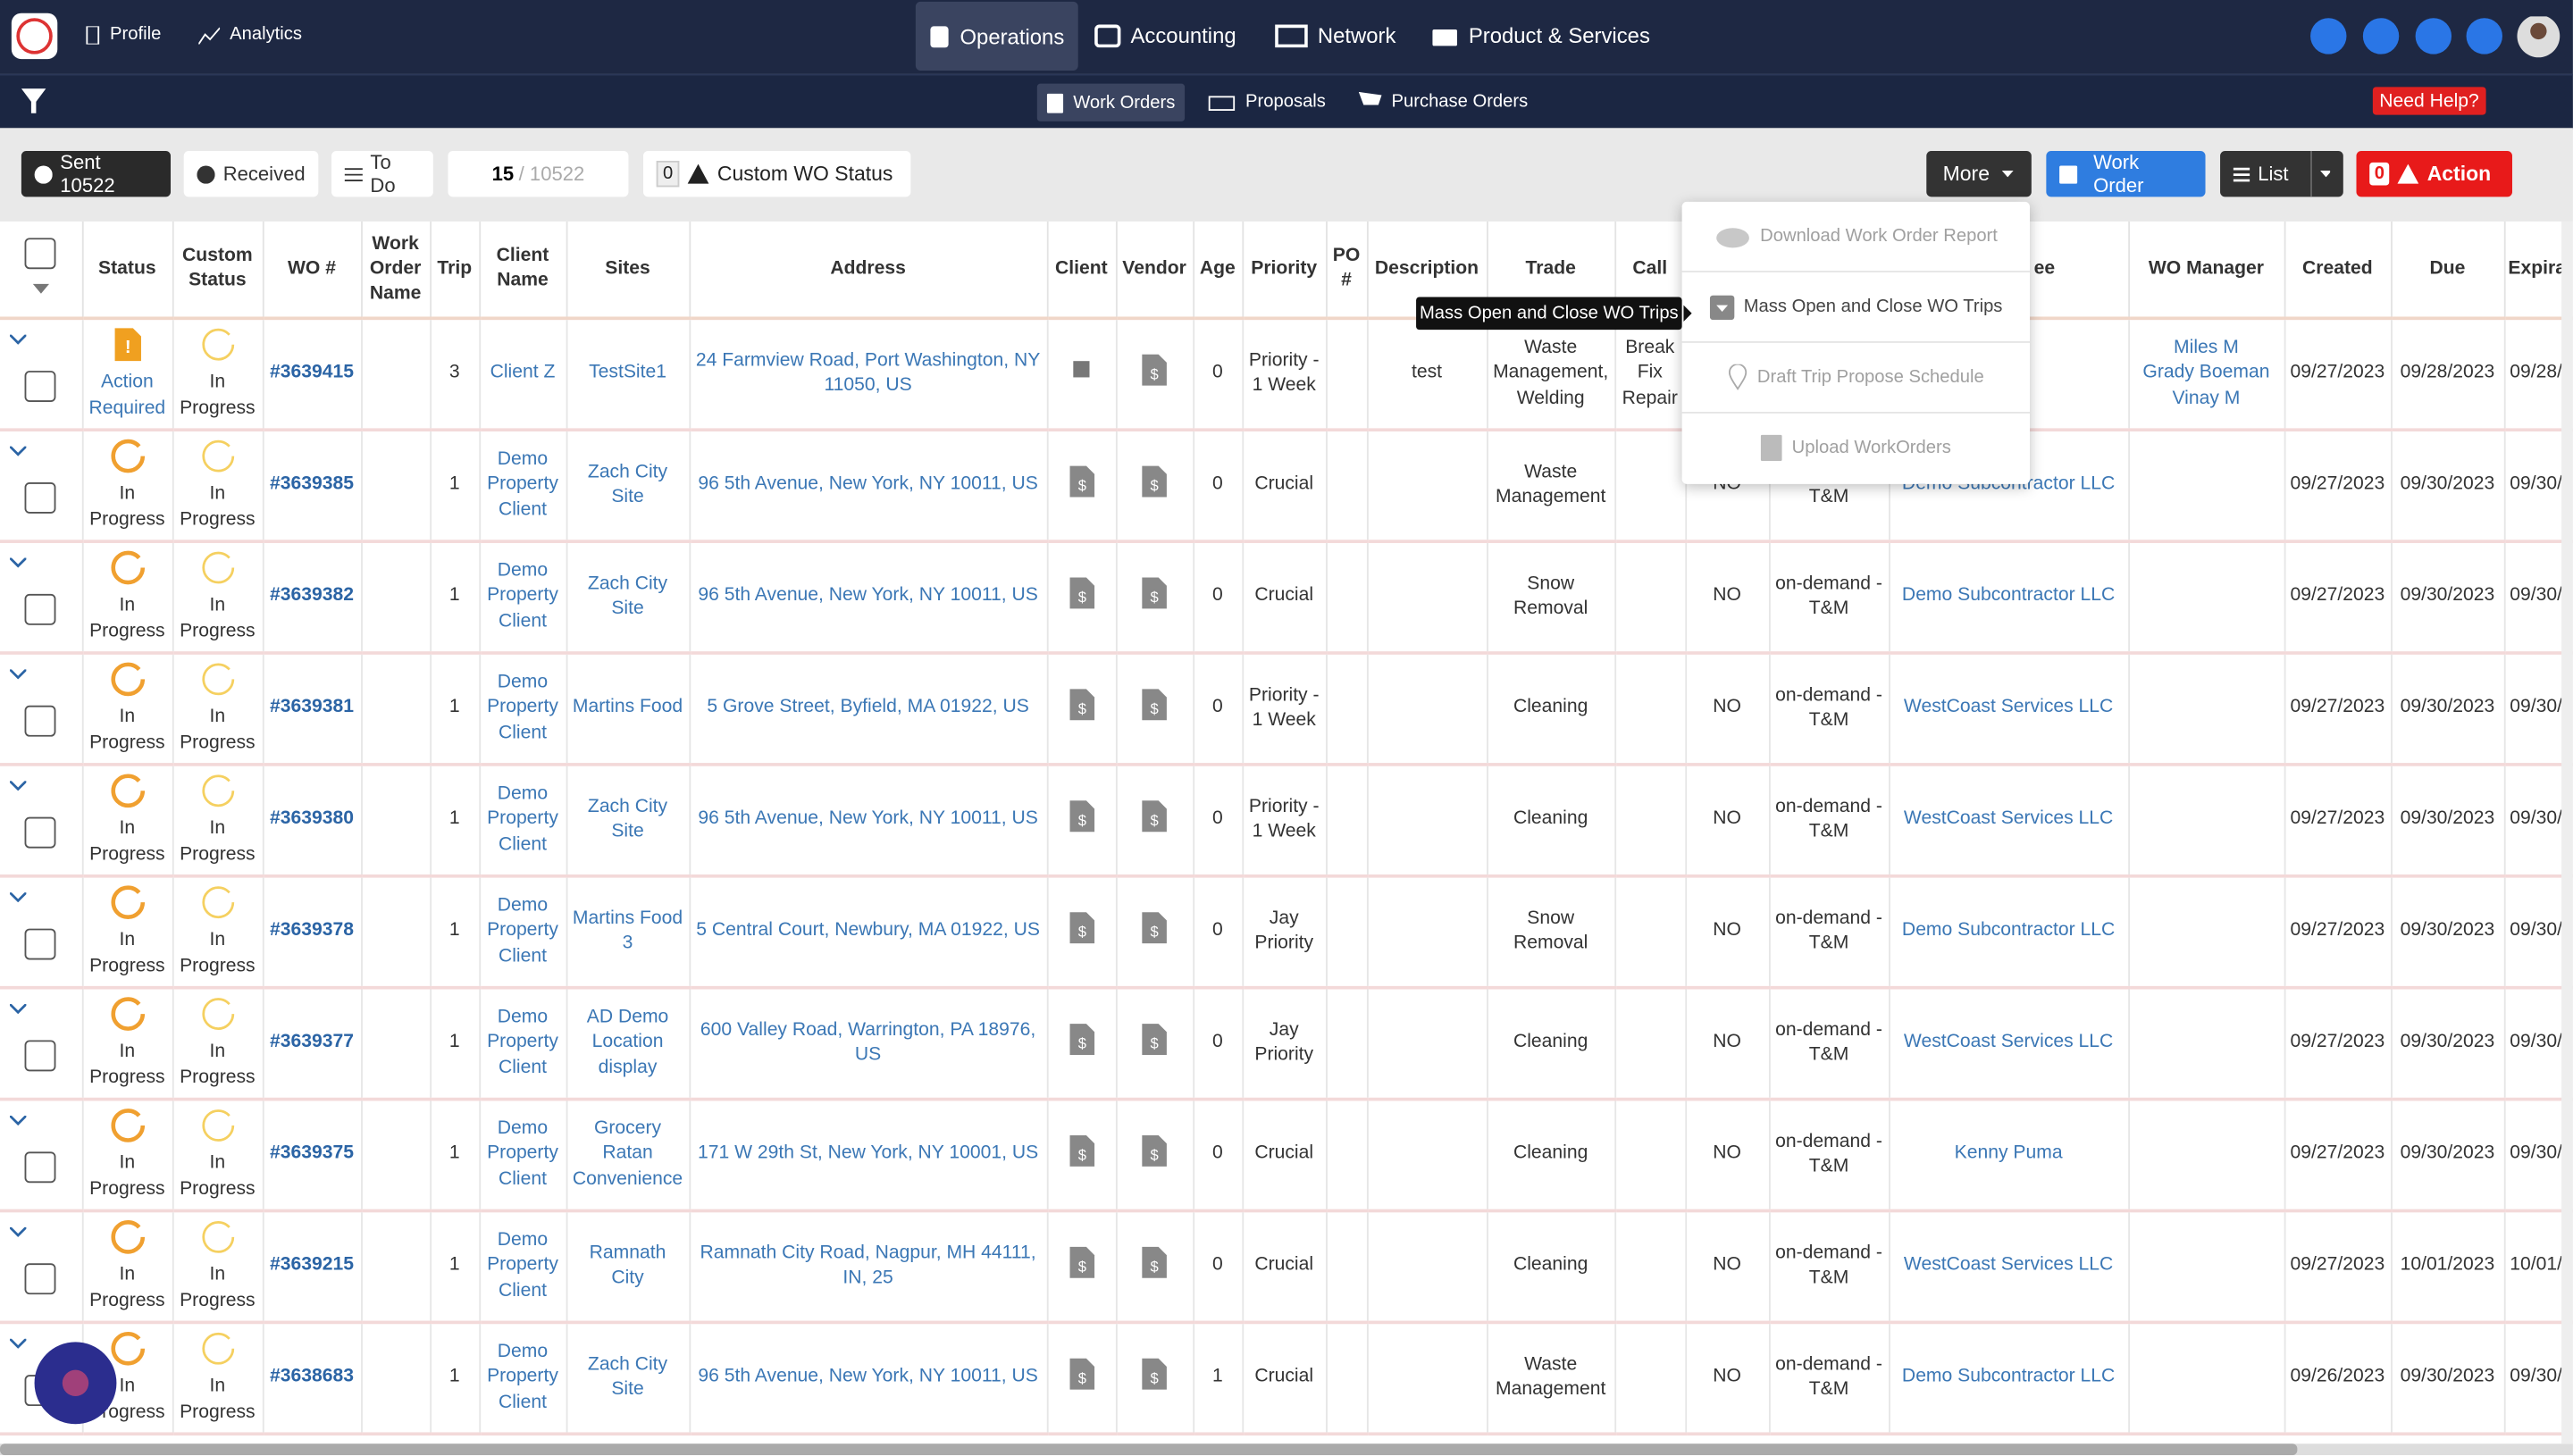 This screenshot has height=1456, width=2573. What do you see at coordinates (251, 173) in the screenshot?
I see `received-button: Received` at bounding box center [251, 173].